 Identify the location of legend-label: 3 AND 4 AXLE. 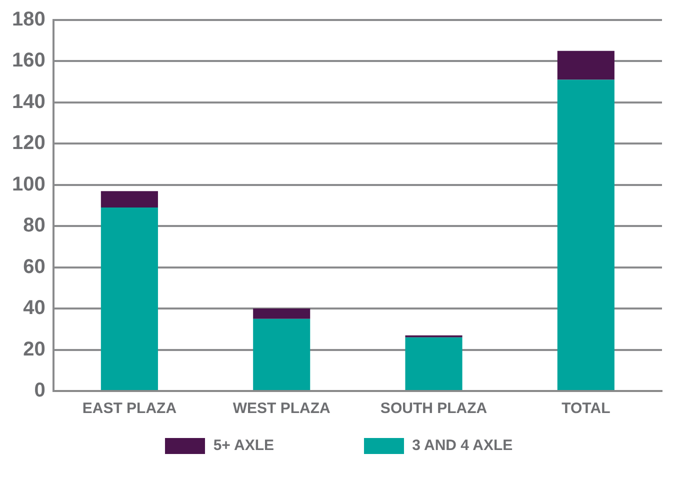
(462, 445).